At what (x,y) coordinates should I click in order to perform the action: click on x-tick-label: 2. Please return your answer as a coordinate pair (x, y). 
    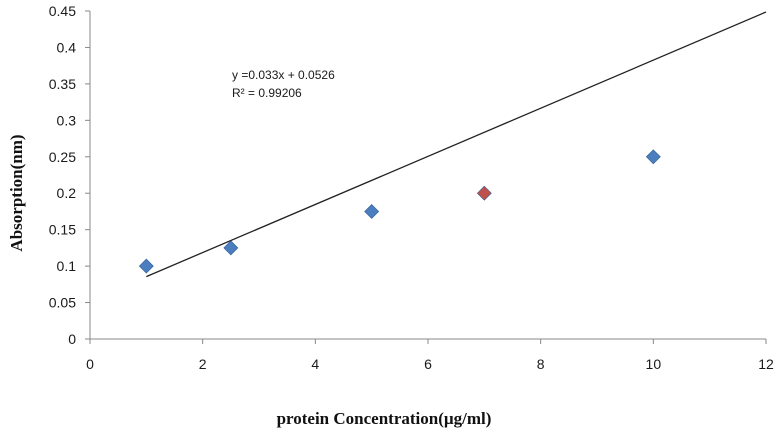
    Looking at the image, I should click on (203, 364).